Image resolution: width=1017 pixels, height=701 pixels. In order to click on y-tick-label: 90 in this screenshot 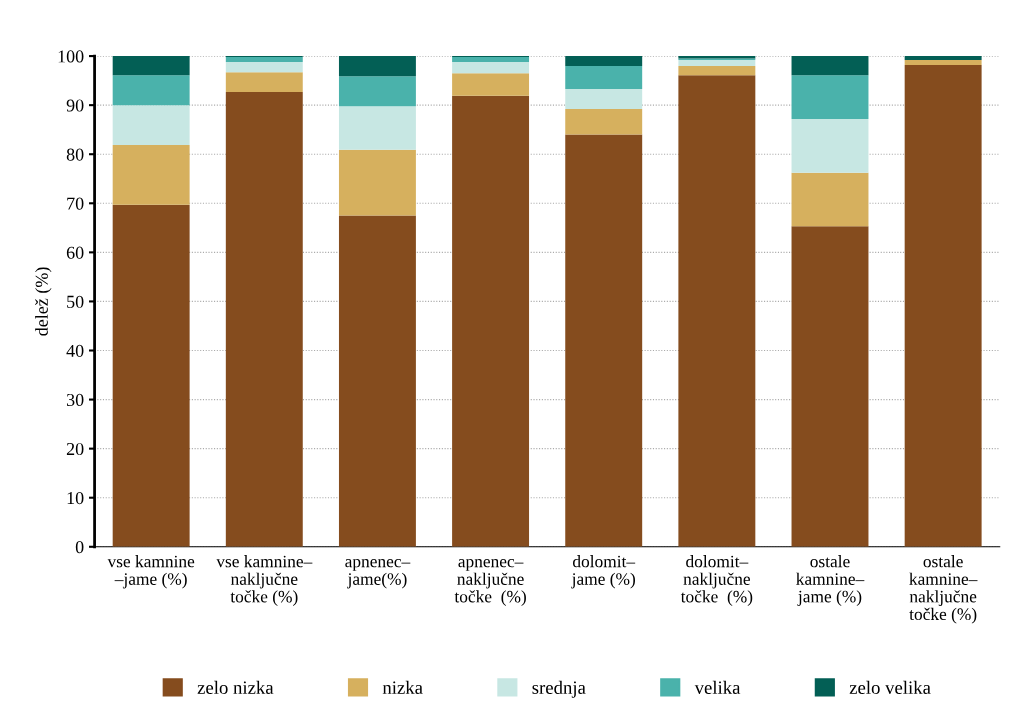, I will do `click(75, 105)`.